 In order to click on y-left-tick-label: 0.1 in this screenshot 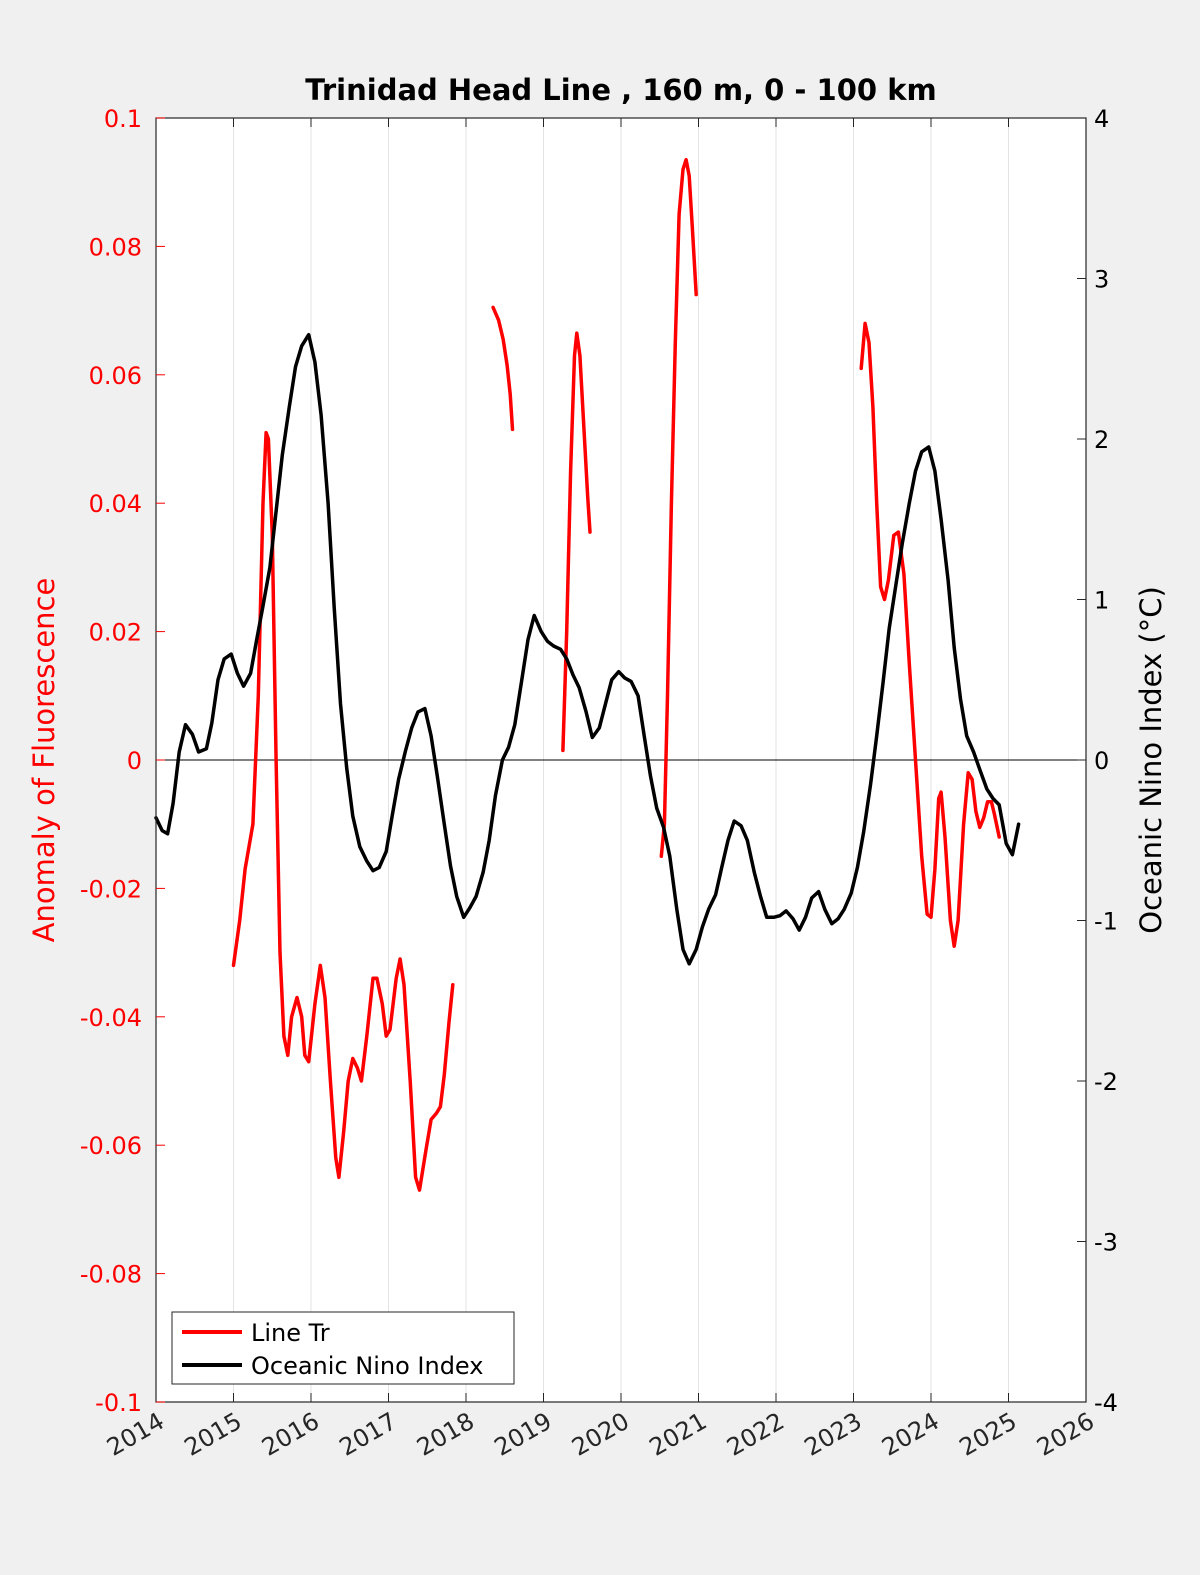, I will do `click(123, 119)`.